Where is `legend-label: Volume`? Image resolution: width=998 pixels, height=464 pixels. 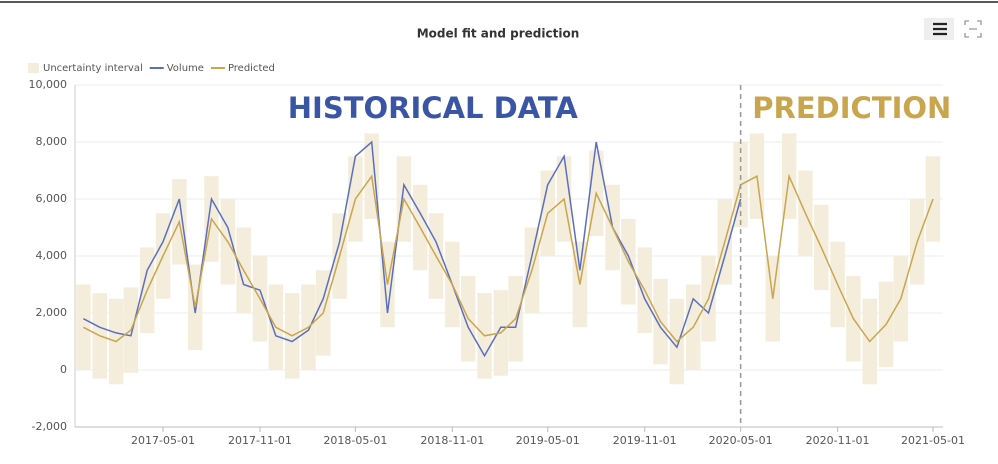 legend-label: Volume is located at coordinates (185, 68).